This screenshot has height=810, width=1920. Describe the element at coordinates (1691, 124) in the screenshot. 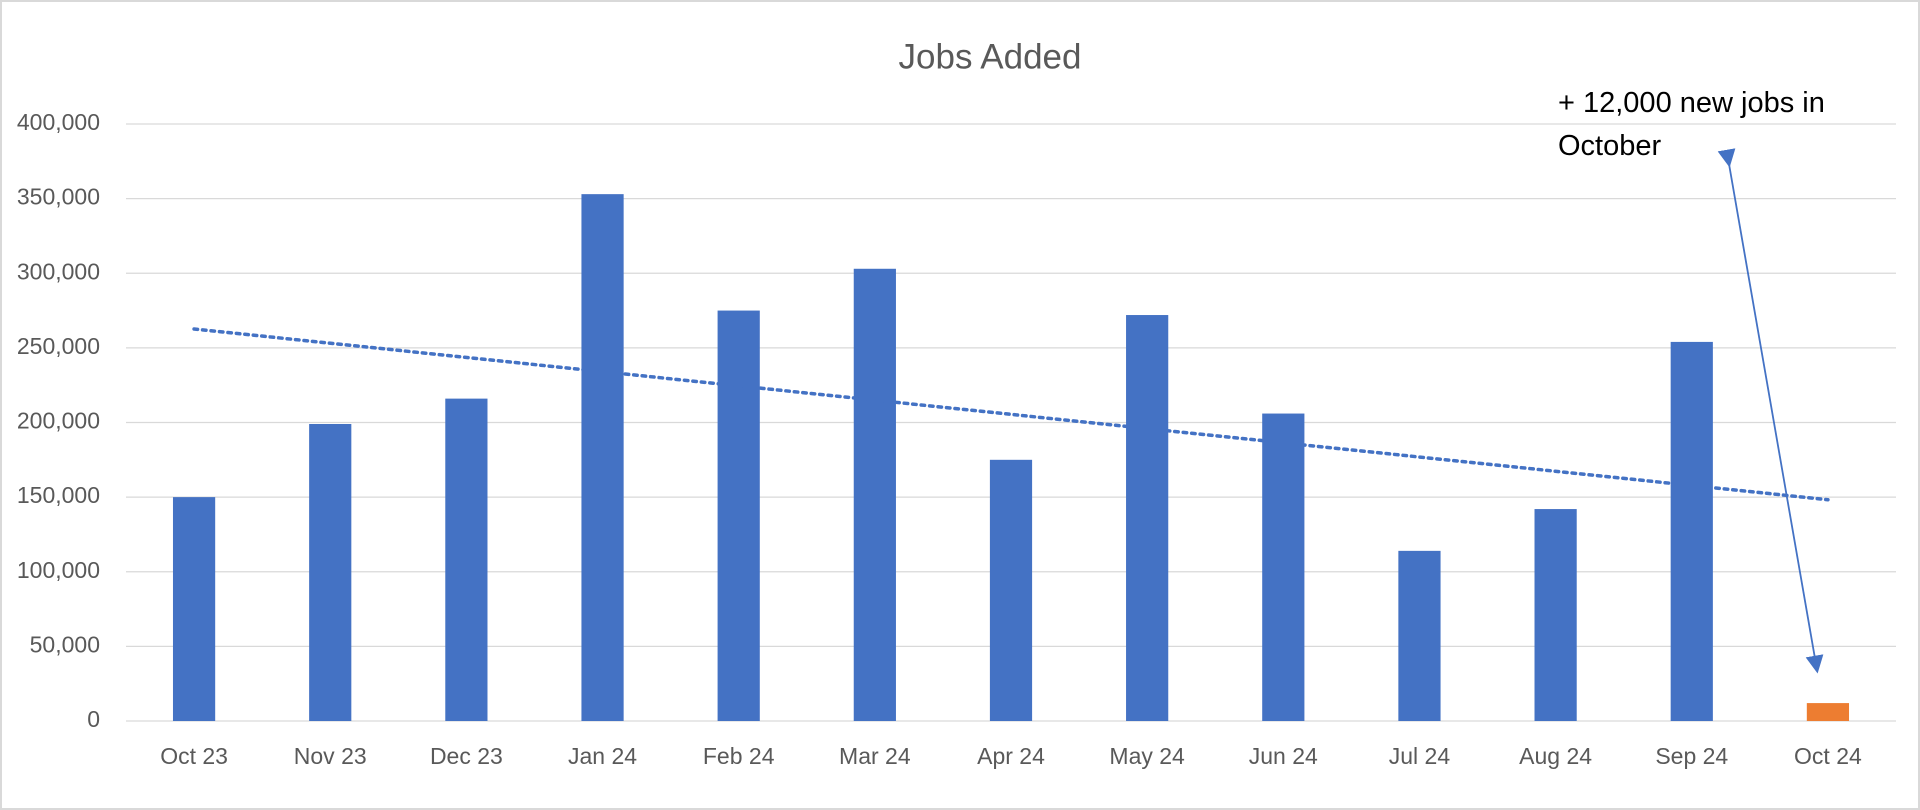

I see `annotation: + 12,000 new jobs in October` at that location.